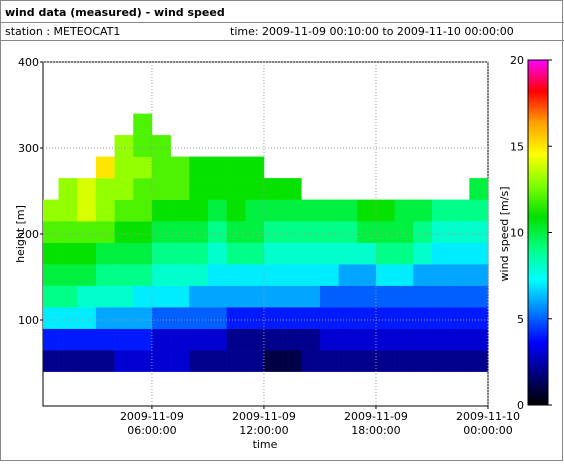  What do you see at coordinates (115, 12) in the screenshot?
I see `chart-title: wind data (measured) - wind speed` at bounding box center [115, 12].